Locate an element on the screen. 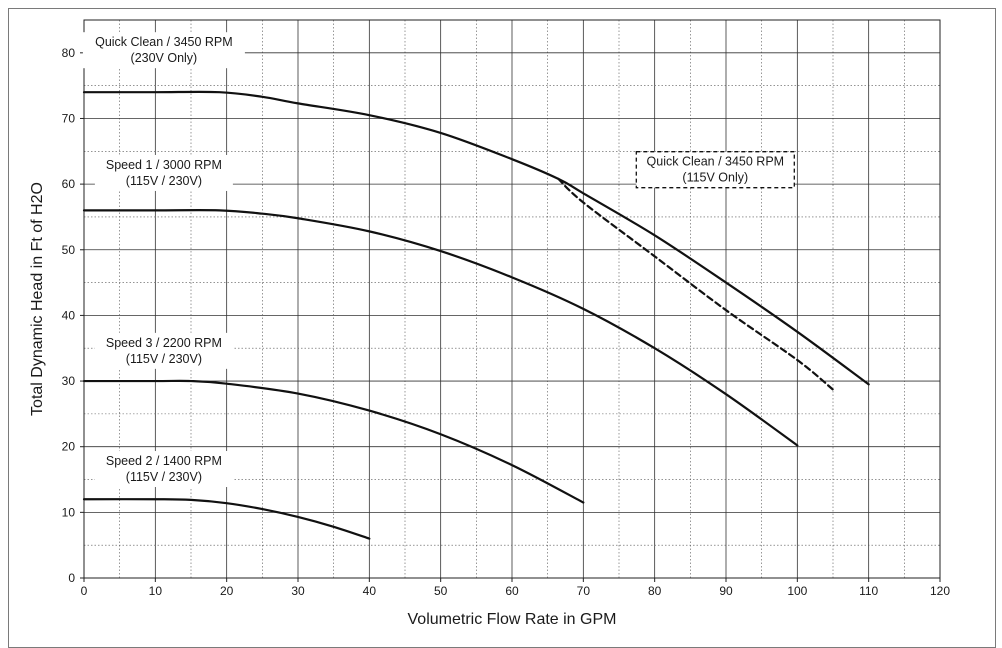  label-line: Speed 1 / 3000 RPM is located at coordinates (164, 165).